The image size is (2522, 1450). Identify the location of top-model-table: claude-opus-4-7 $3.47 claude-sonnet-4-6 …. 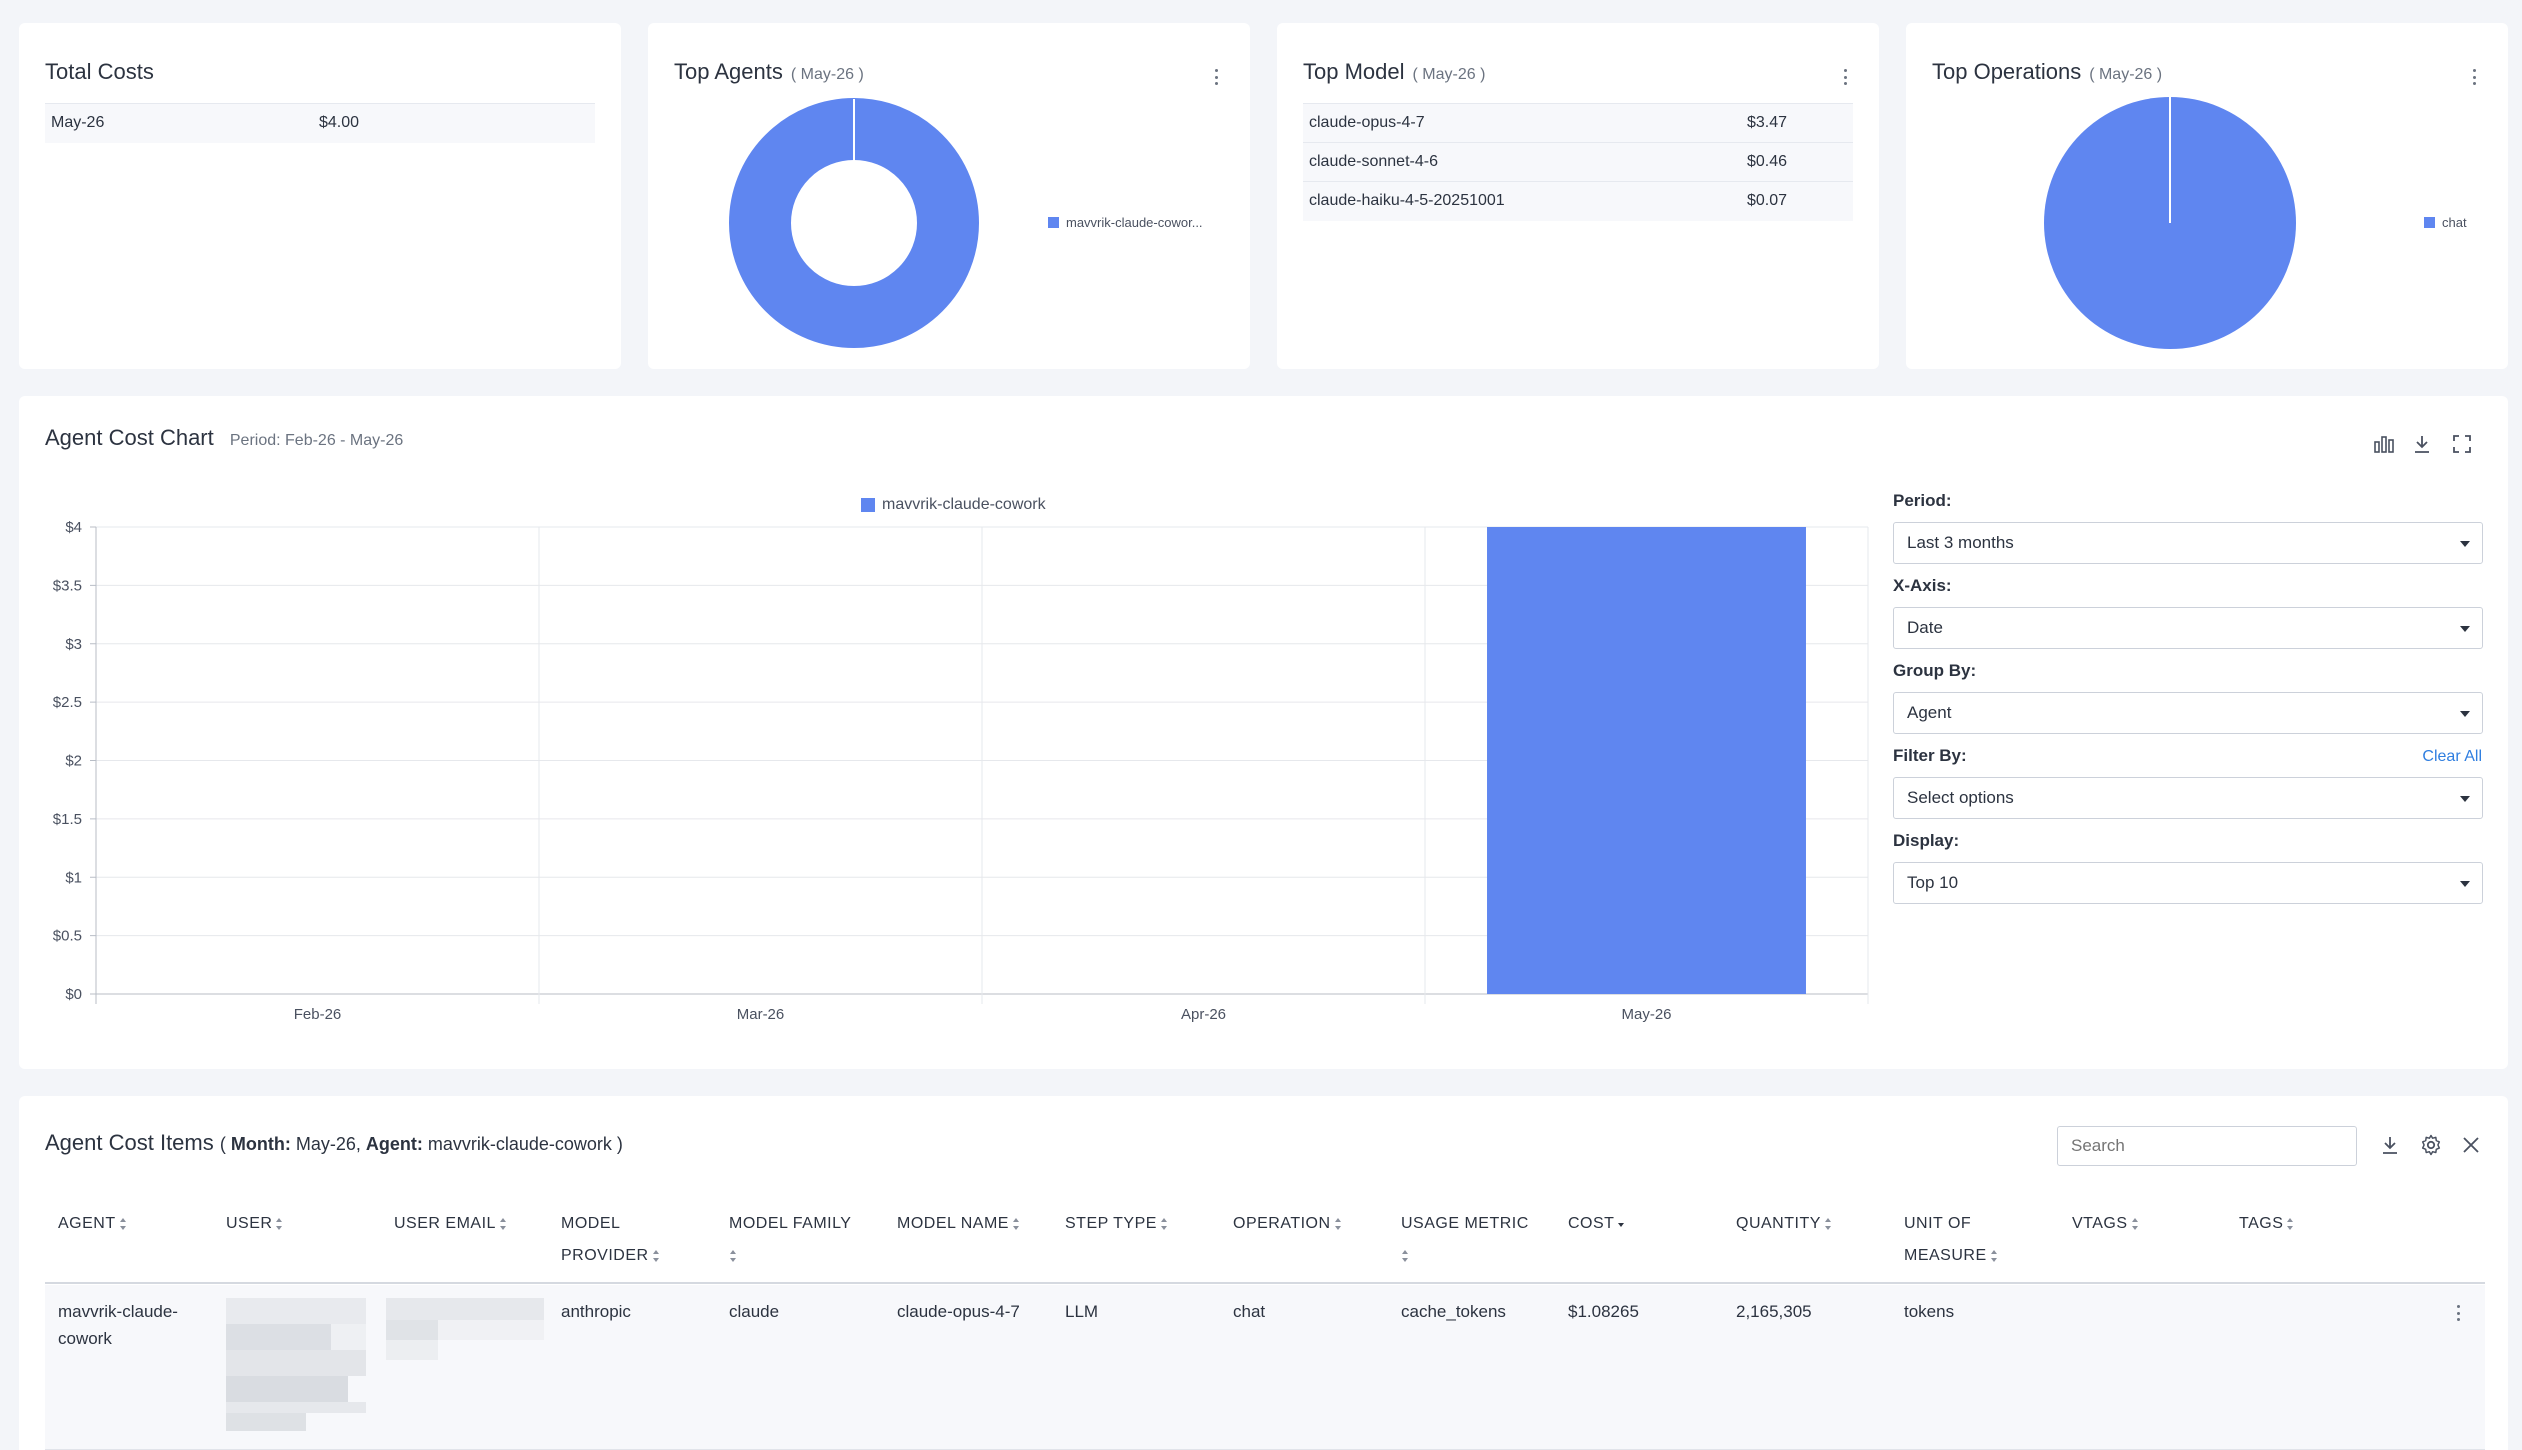
(1578, 162).